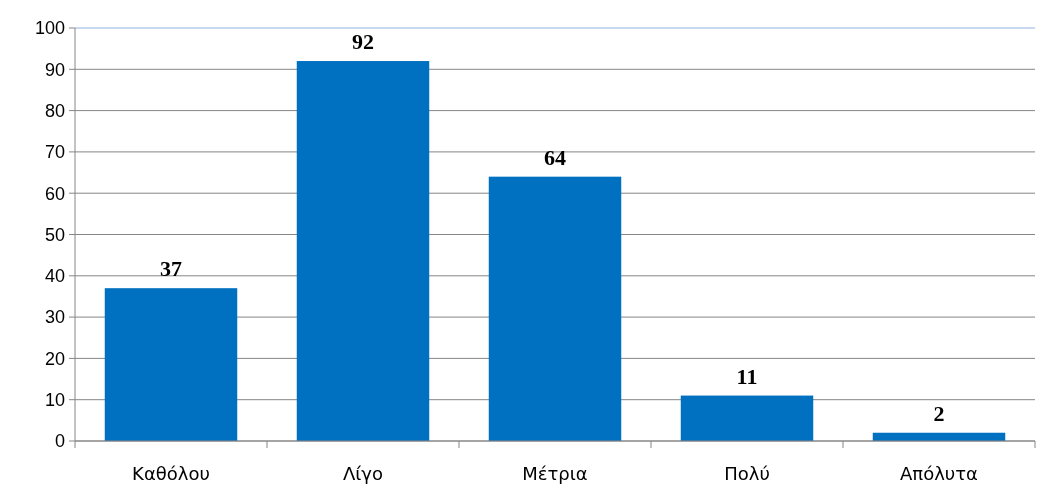 The width and height of the screenshot is (1054, 494). Describe the element at coordinates (555, 473) in the screenshot. I see `x-tick-label: Μέτρια` at that location.